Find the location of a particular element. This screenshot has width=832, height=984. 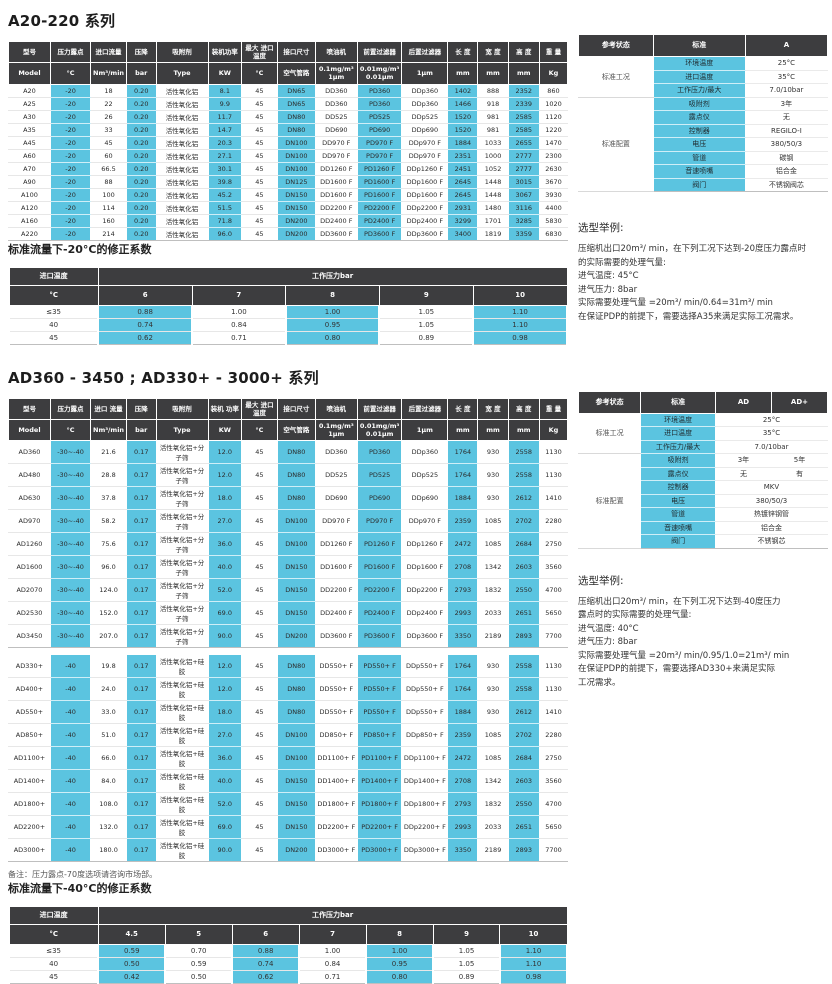

table-cell: 2651 is located at coordinates (523, 613).